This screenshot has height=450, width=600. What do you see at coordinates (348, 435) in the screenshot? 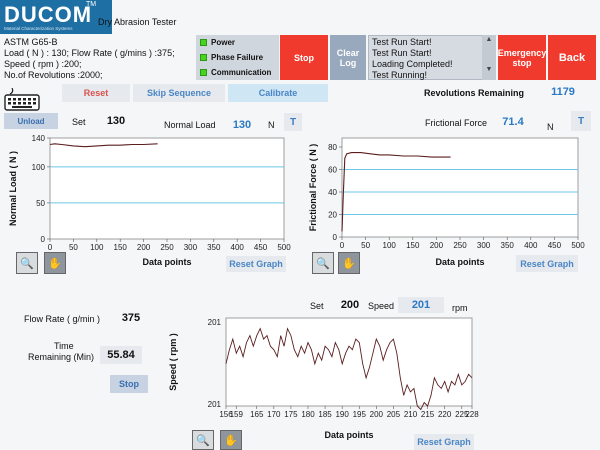
I see `x-axis-label: Data points` at bounding box center [348, 435].